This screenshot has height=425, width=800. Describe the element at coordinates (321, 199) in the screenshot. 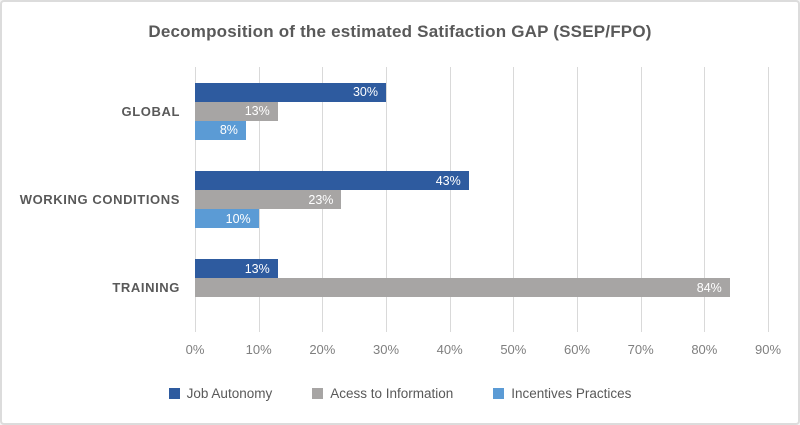

I see `bar-value-label: 23%` at that location.